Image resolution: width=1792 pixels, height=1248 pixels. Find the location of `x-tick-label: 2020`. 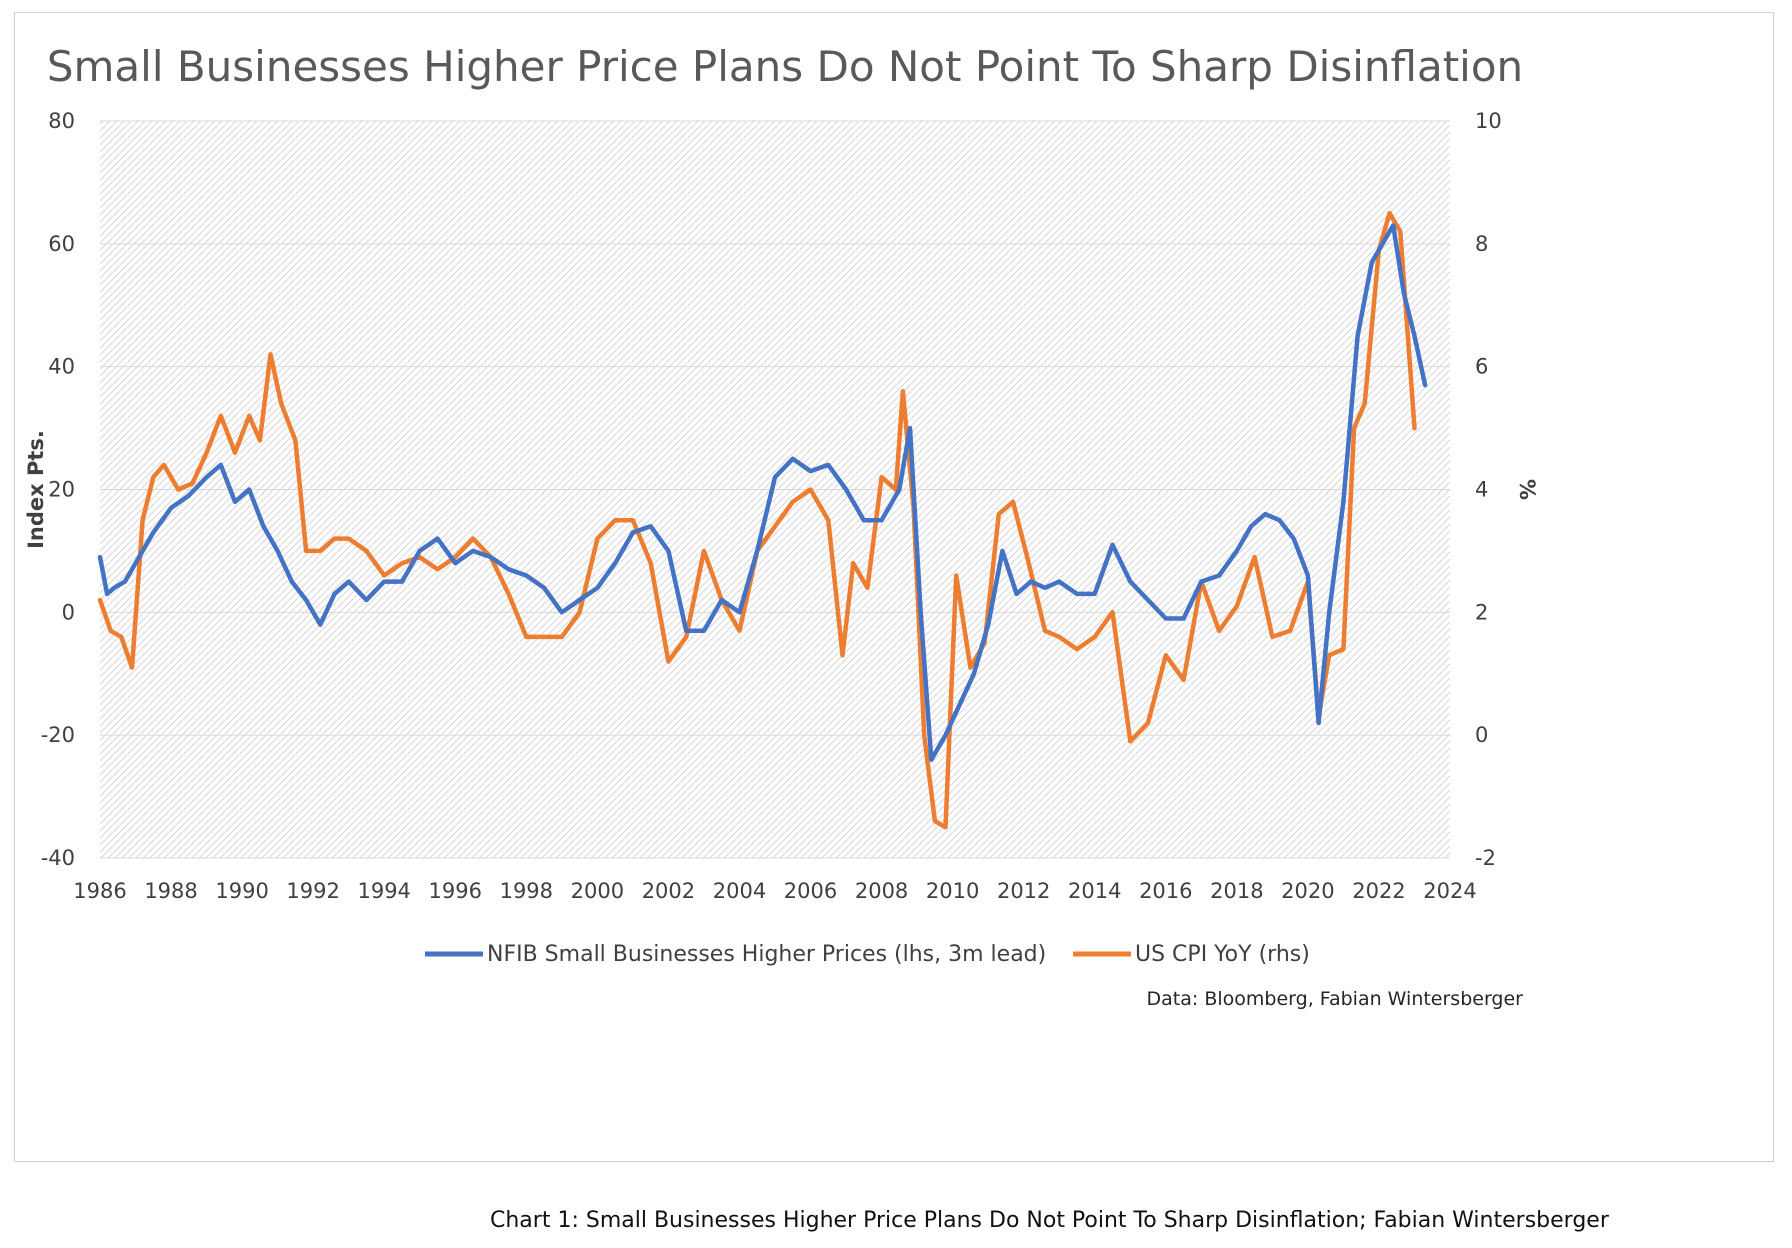

x-tick-label: 2020 is located at coordinates (1307, 891).